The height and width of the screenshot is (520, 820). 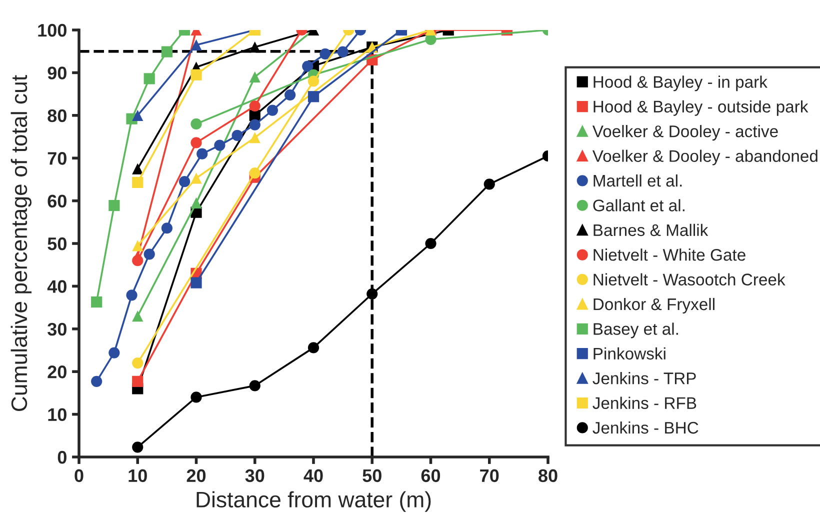 What do you see at coordinates (57, 115) in the screenshot?
I see `y-tick-label: 80` at bounding box center [57, 115].